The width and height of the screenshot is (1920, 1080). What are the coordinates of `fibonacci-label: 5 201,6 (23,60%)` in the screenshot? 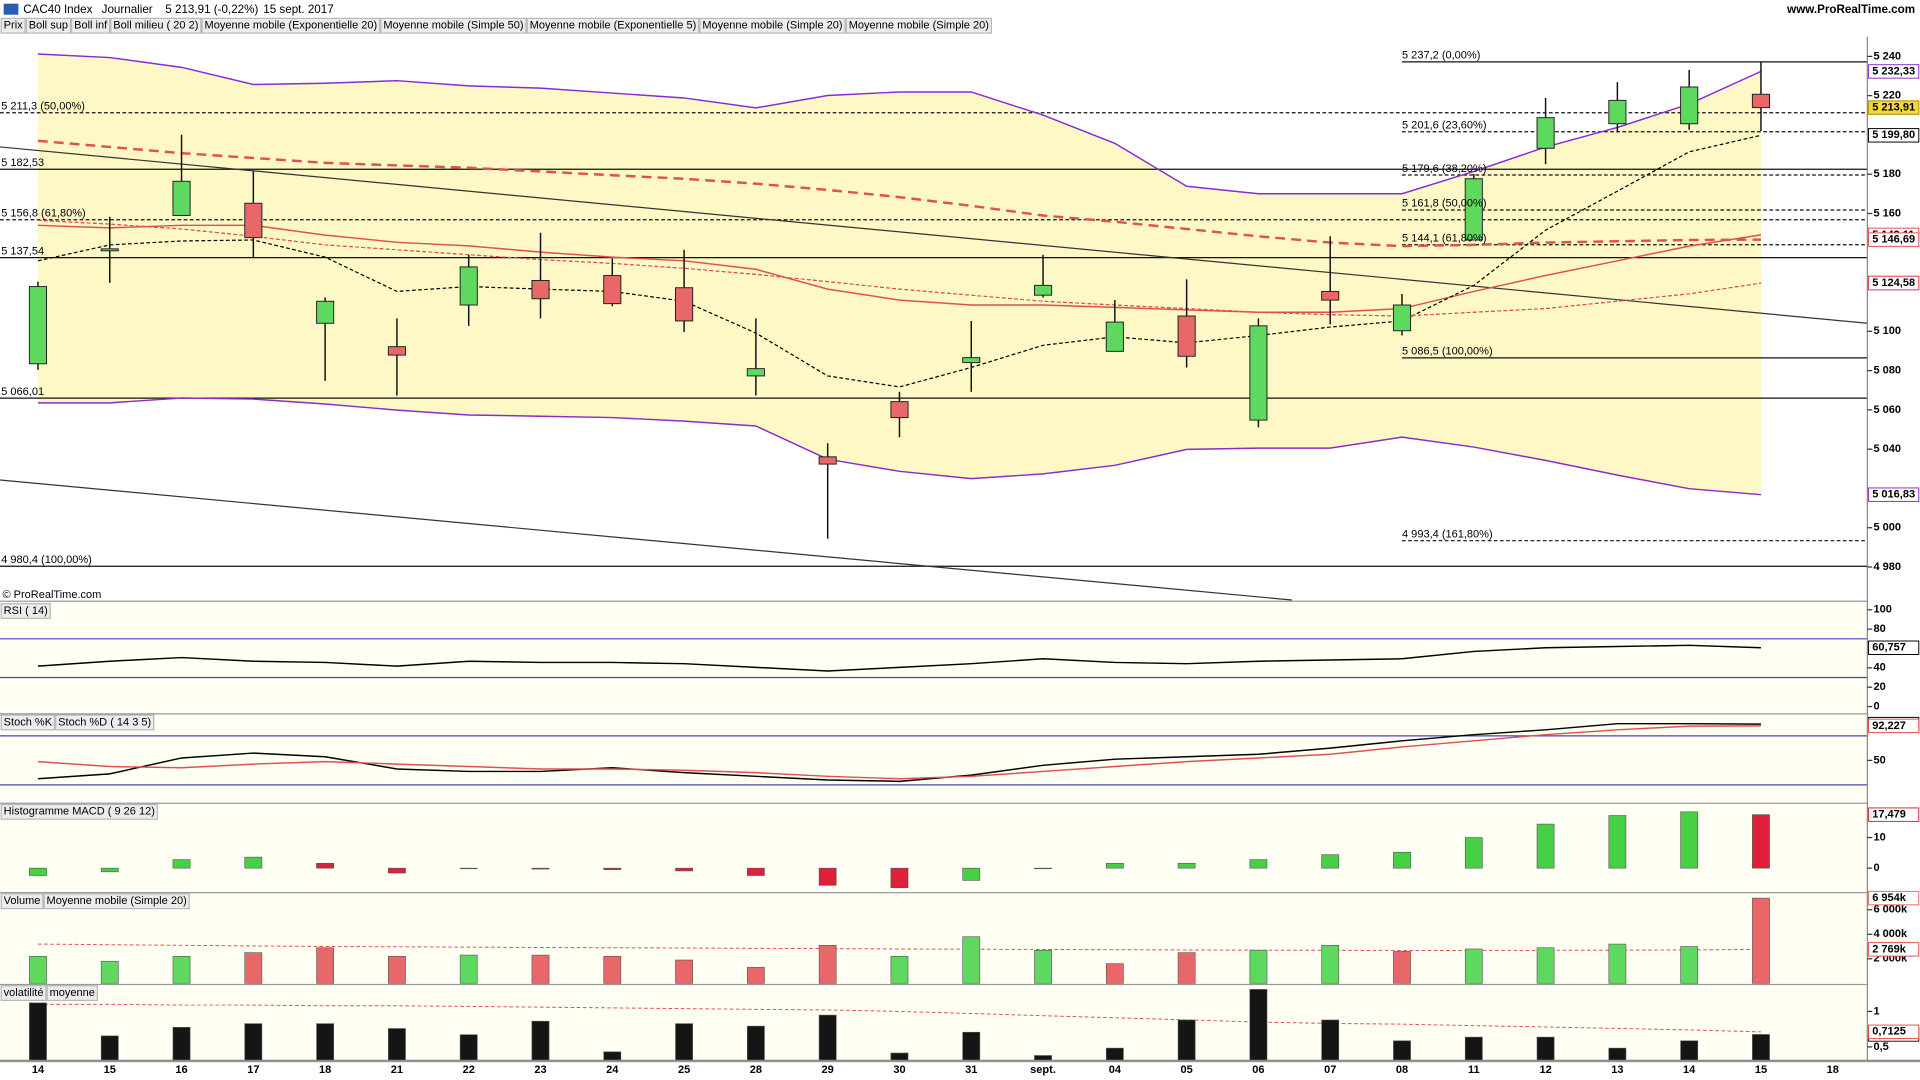 It's located at (1444, 126).